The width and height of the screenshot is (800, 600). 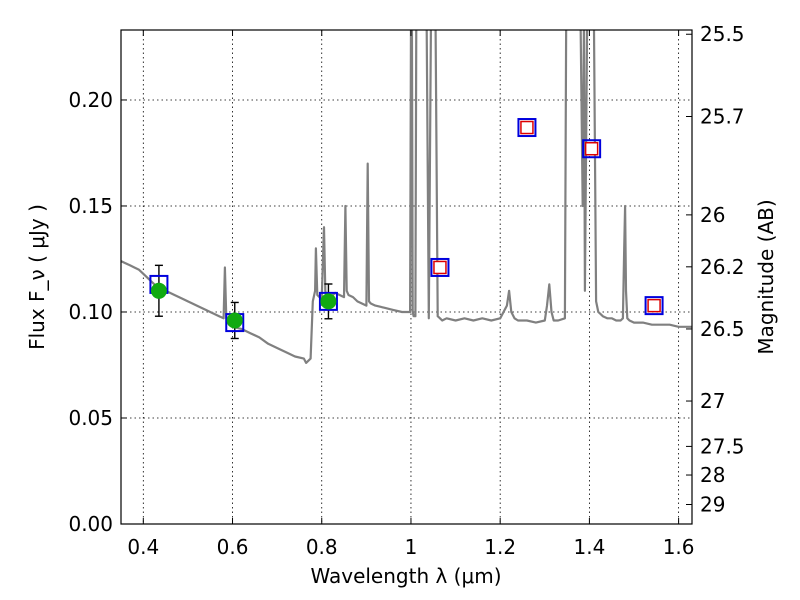 I want to click on y2-tick-label: 28, so click(x=712, y=475).